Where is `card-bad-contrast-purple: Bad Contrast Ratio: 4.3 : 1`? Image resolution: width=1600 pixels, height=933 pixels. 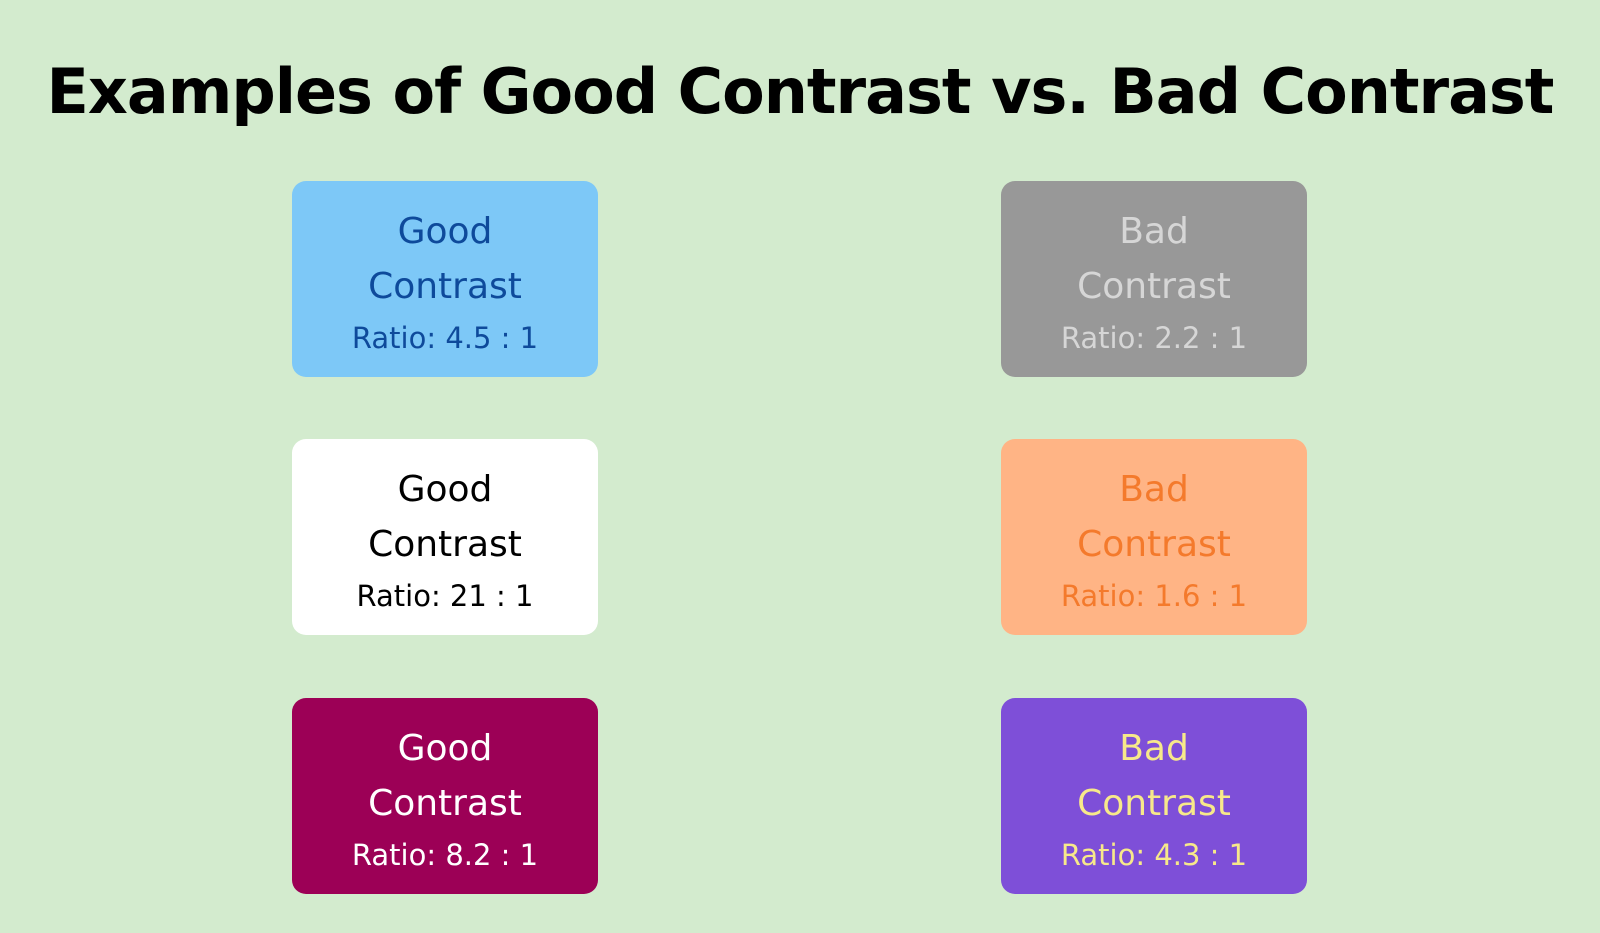
card-bad-contrast-purple: Bad Contrast Ratio: 4.3 : 1 is located at coordinates (1154, 796).